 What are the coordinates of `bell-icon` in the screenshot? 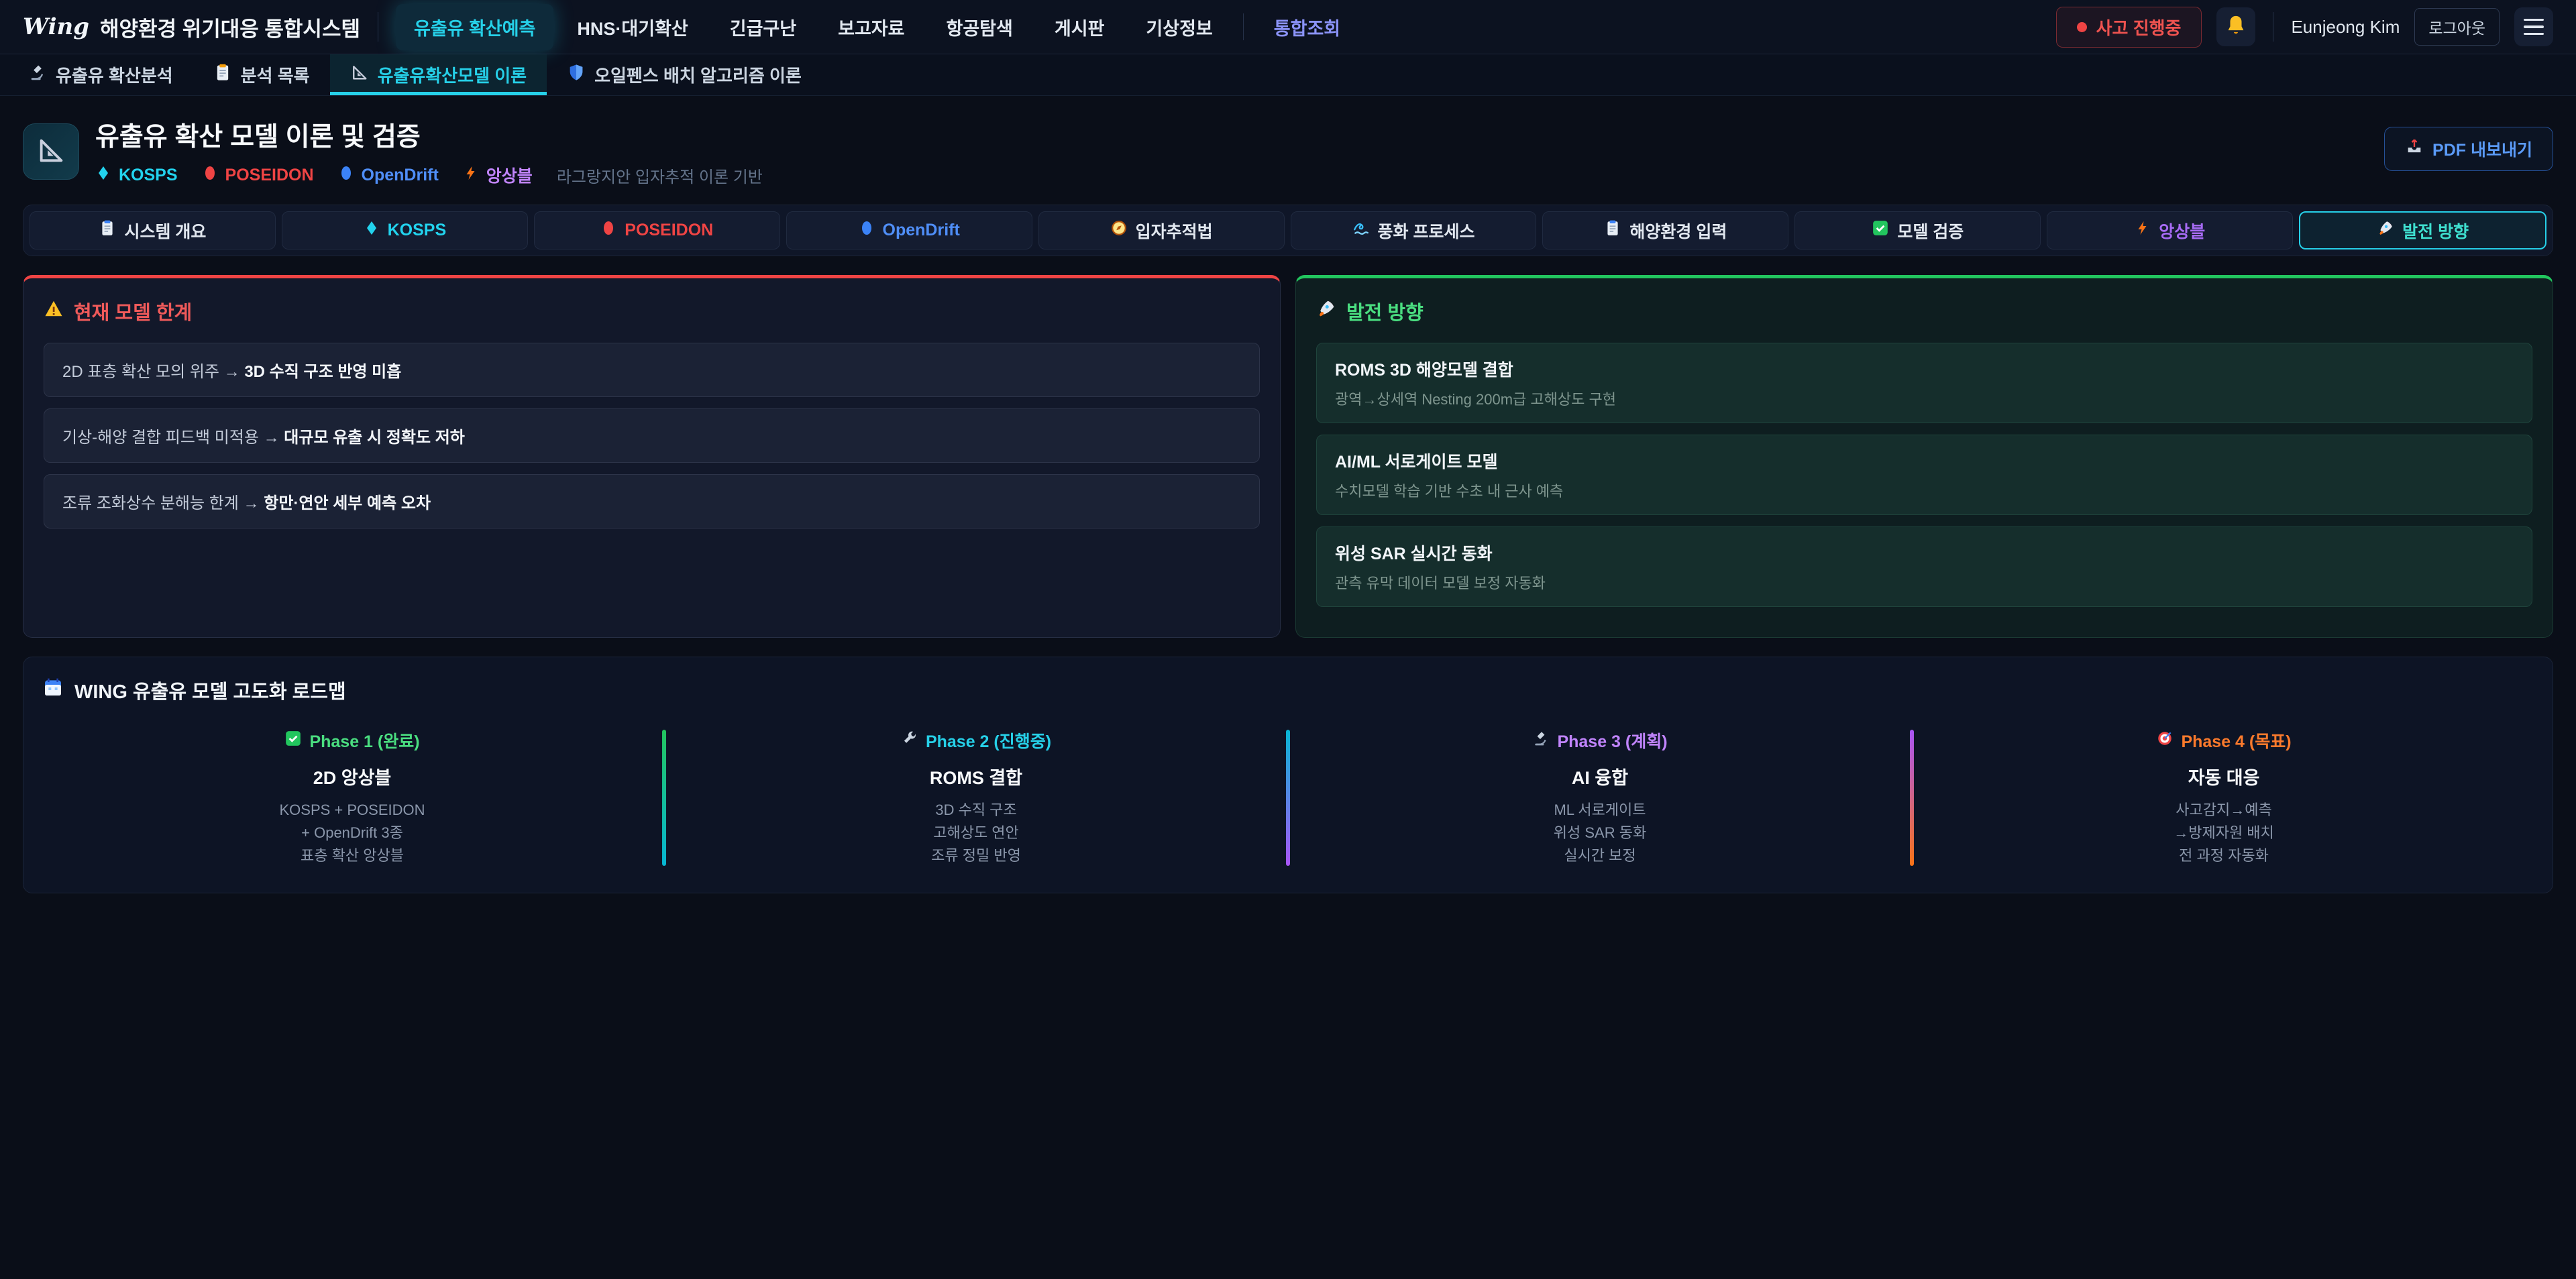 It's located at (2235, 27).